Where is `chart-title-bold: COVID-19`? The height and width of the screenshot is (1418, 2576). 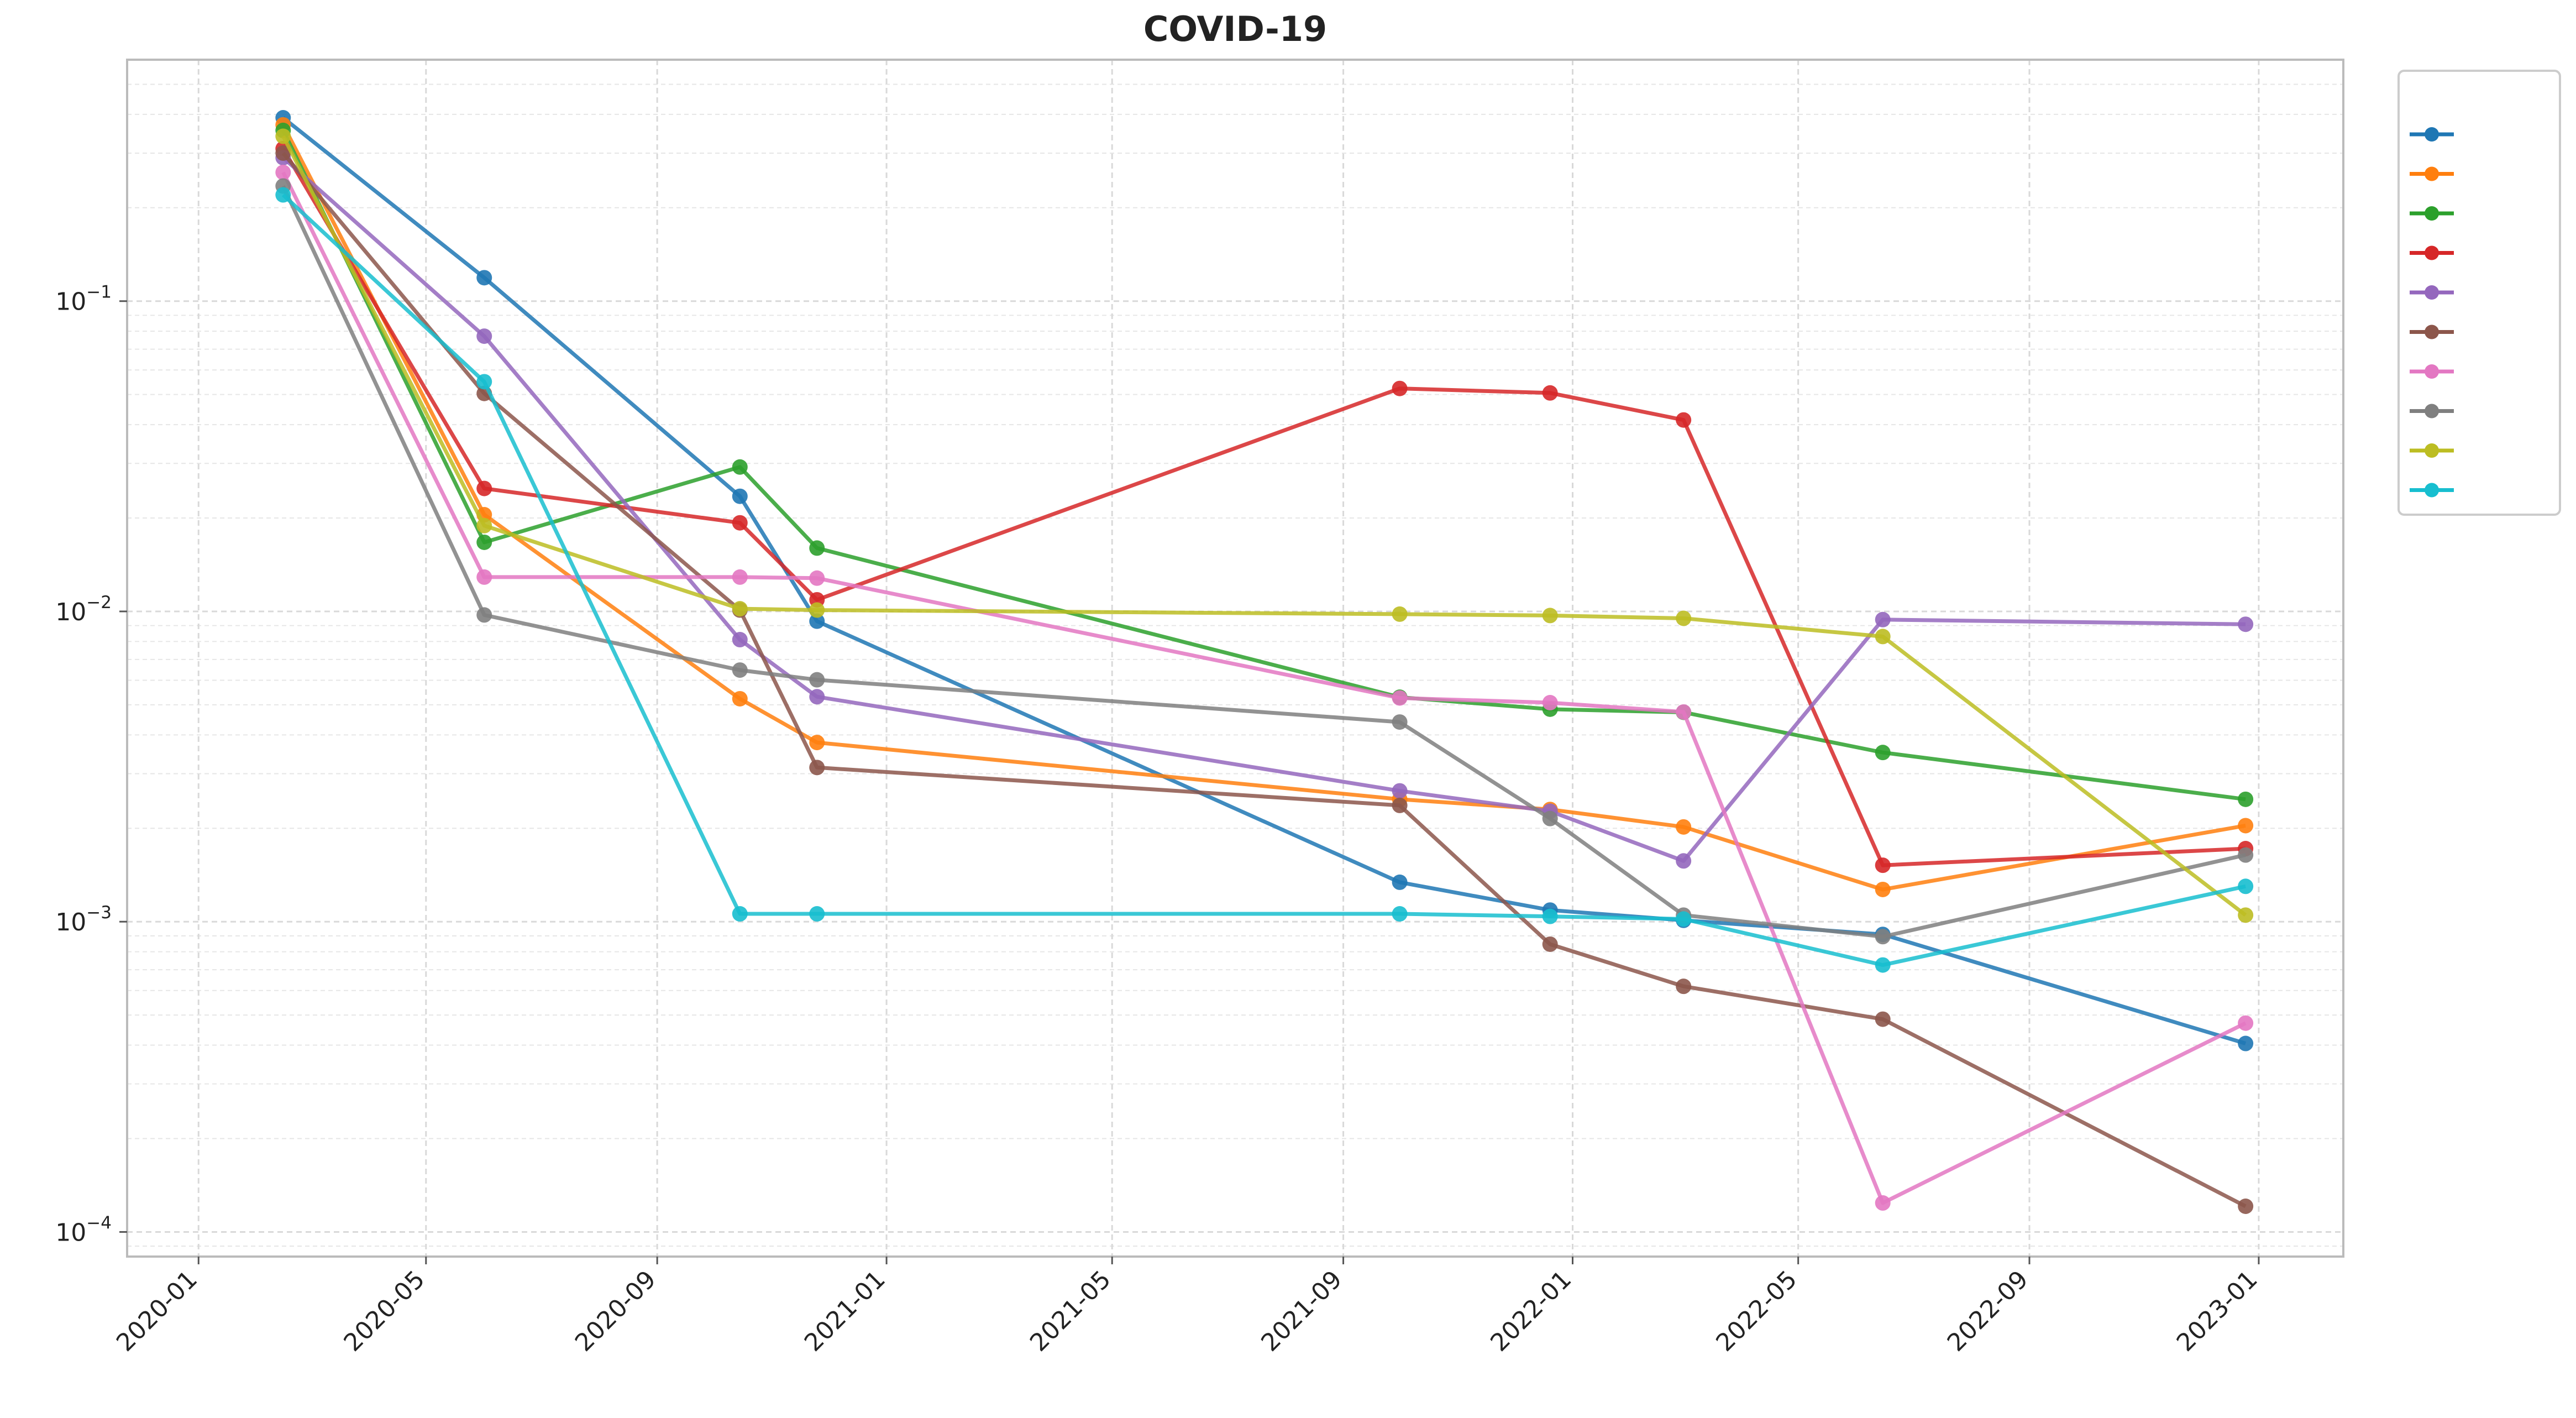 chart-title-bold: COVID-19 is located at coordinates (1235, 29).